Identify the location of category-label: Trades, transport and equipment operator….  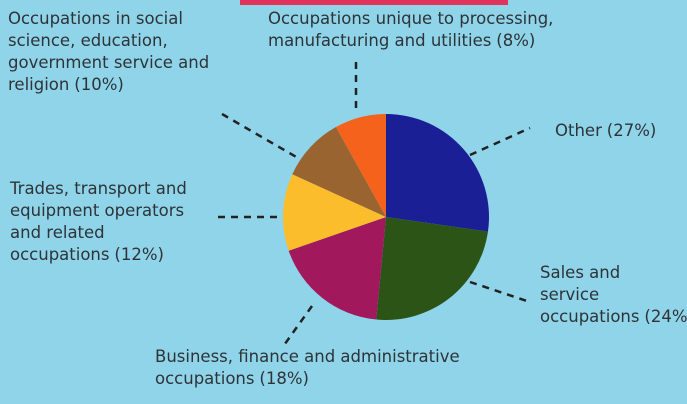
(98, 221).